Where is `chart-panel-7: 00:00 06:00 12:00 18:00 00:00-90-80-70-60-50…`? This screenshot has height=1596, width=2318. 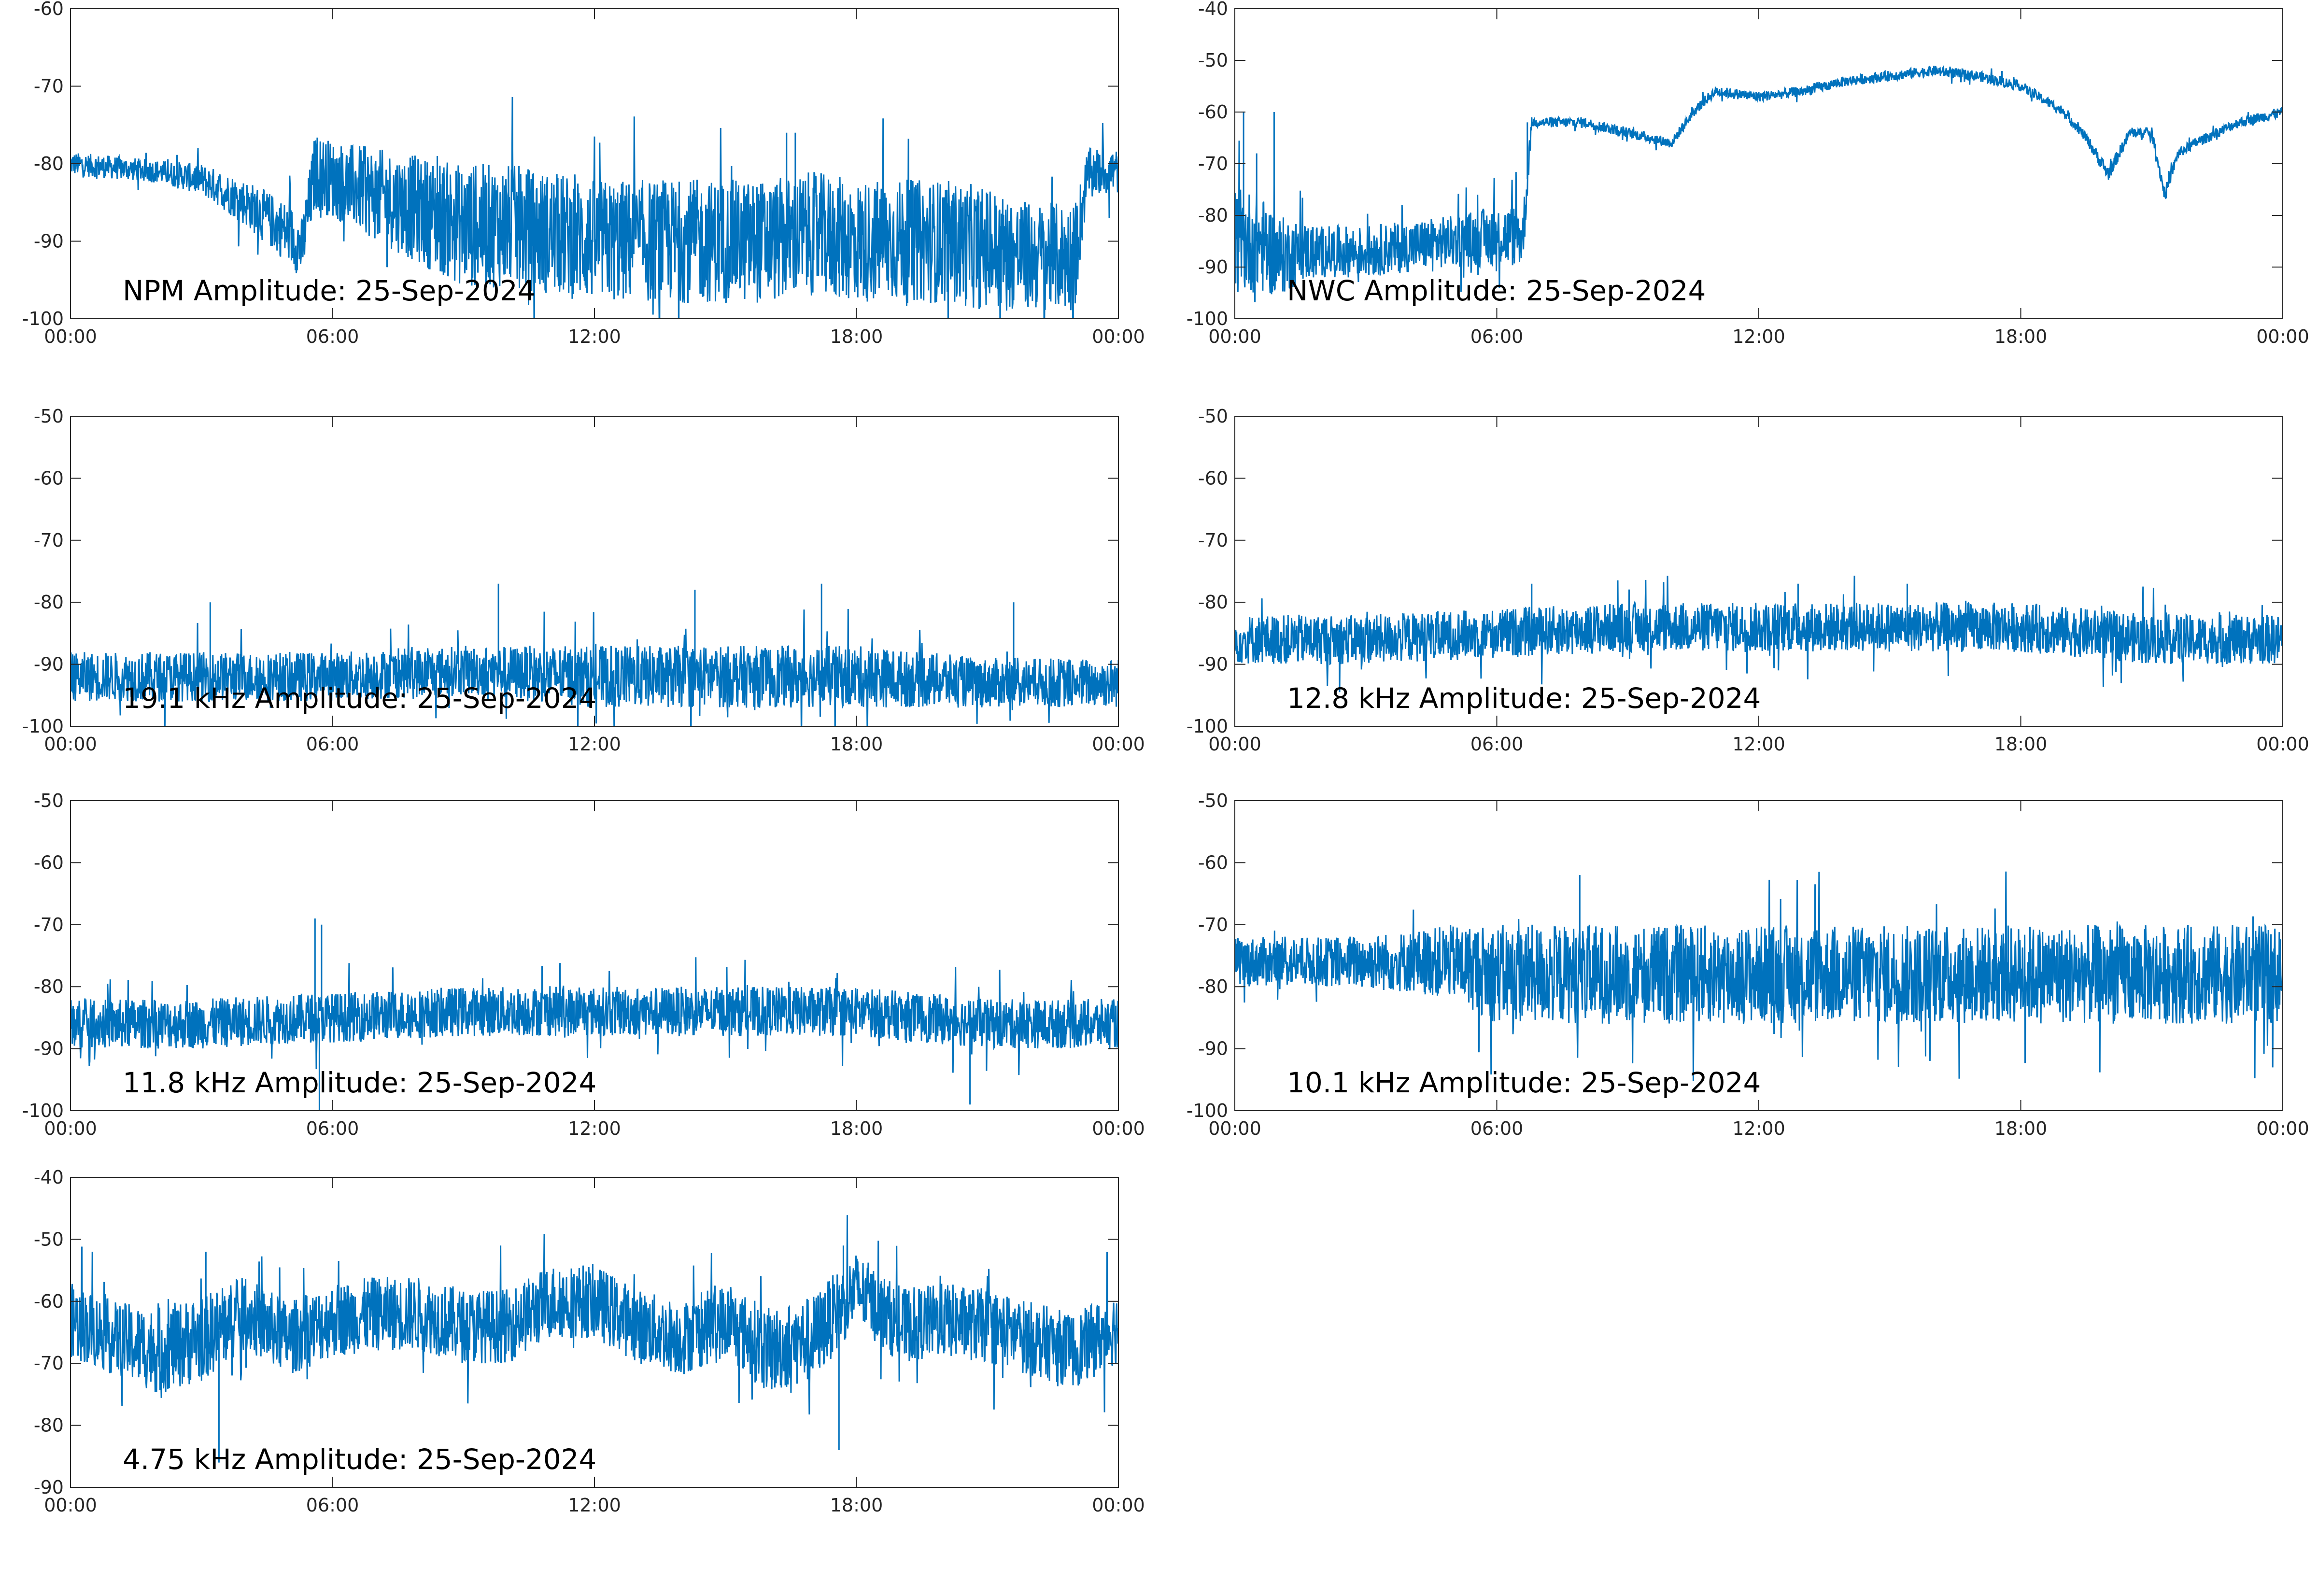
chart-panel-7: 00:00 06:00 12:00 18:00 00:00-90-80-70-60-50… is located at coordinates (590, 1341).